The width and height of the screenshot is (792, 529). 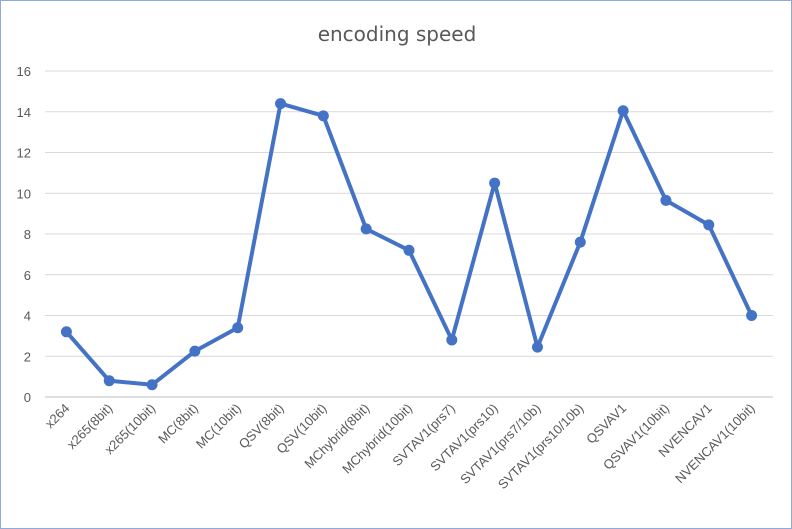 I want to click on x-tick-label: MC(10bit), so click(x=218, y=426).